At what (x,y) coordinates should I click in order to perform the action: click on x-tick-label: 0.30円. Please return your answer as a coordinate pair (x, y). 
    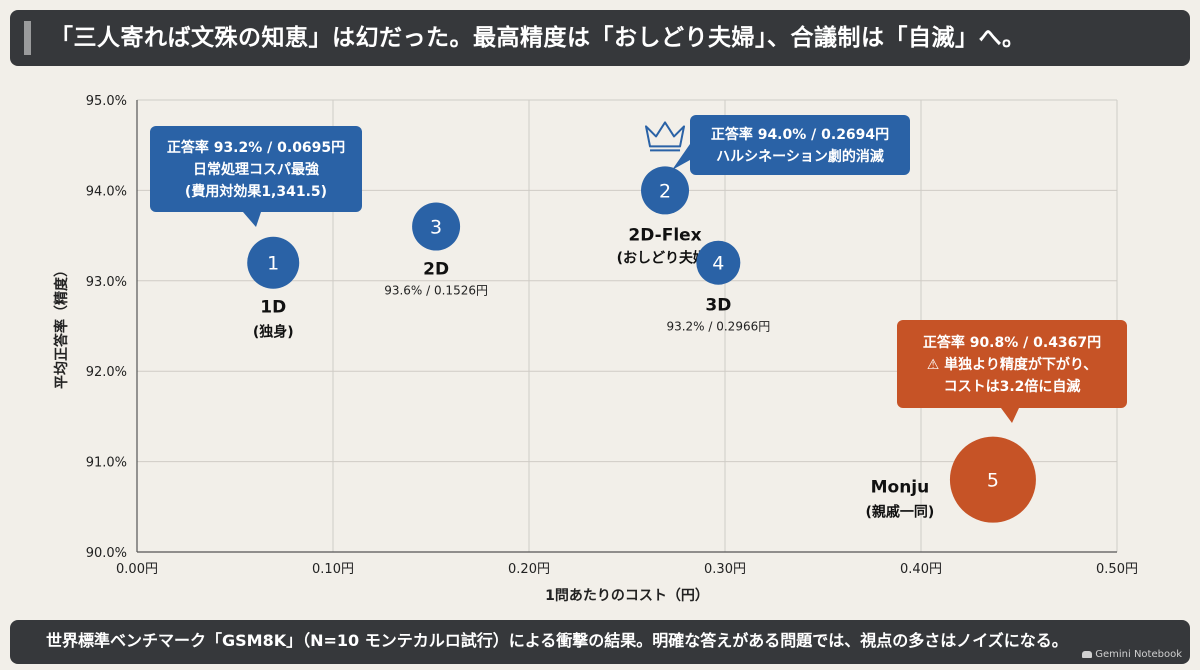
    Looking at the image, I should click on (725, 569).